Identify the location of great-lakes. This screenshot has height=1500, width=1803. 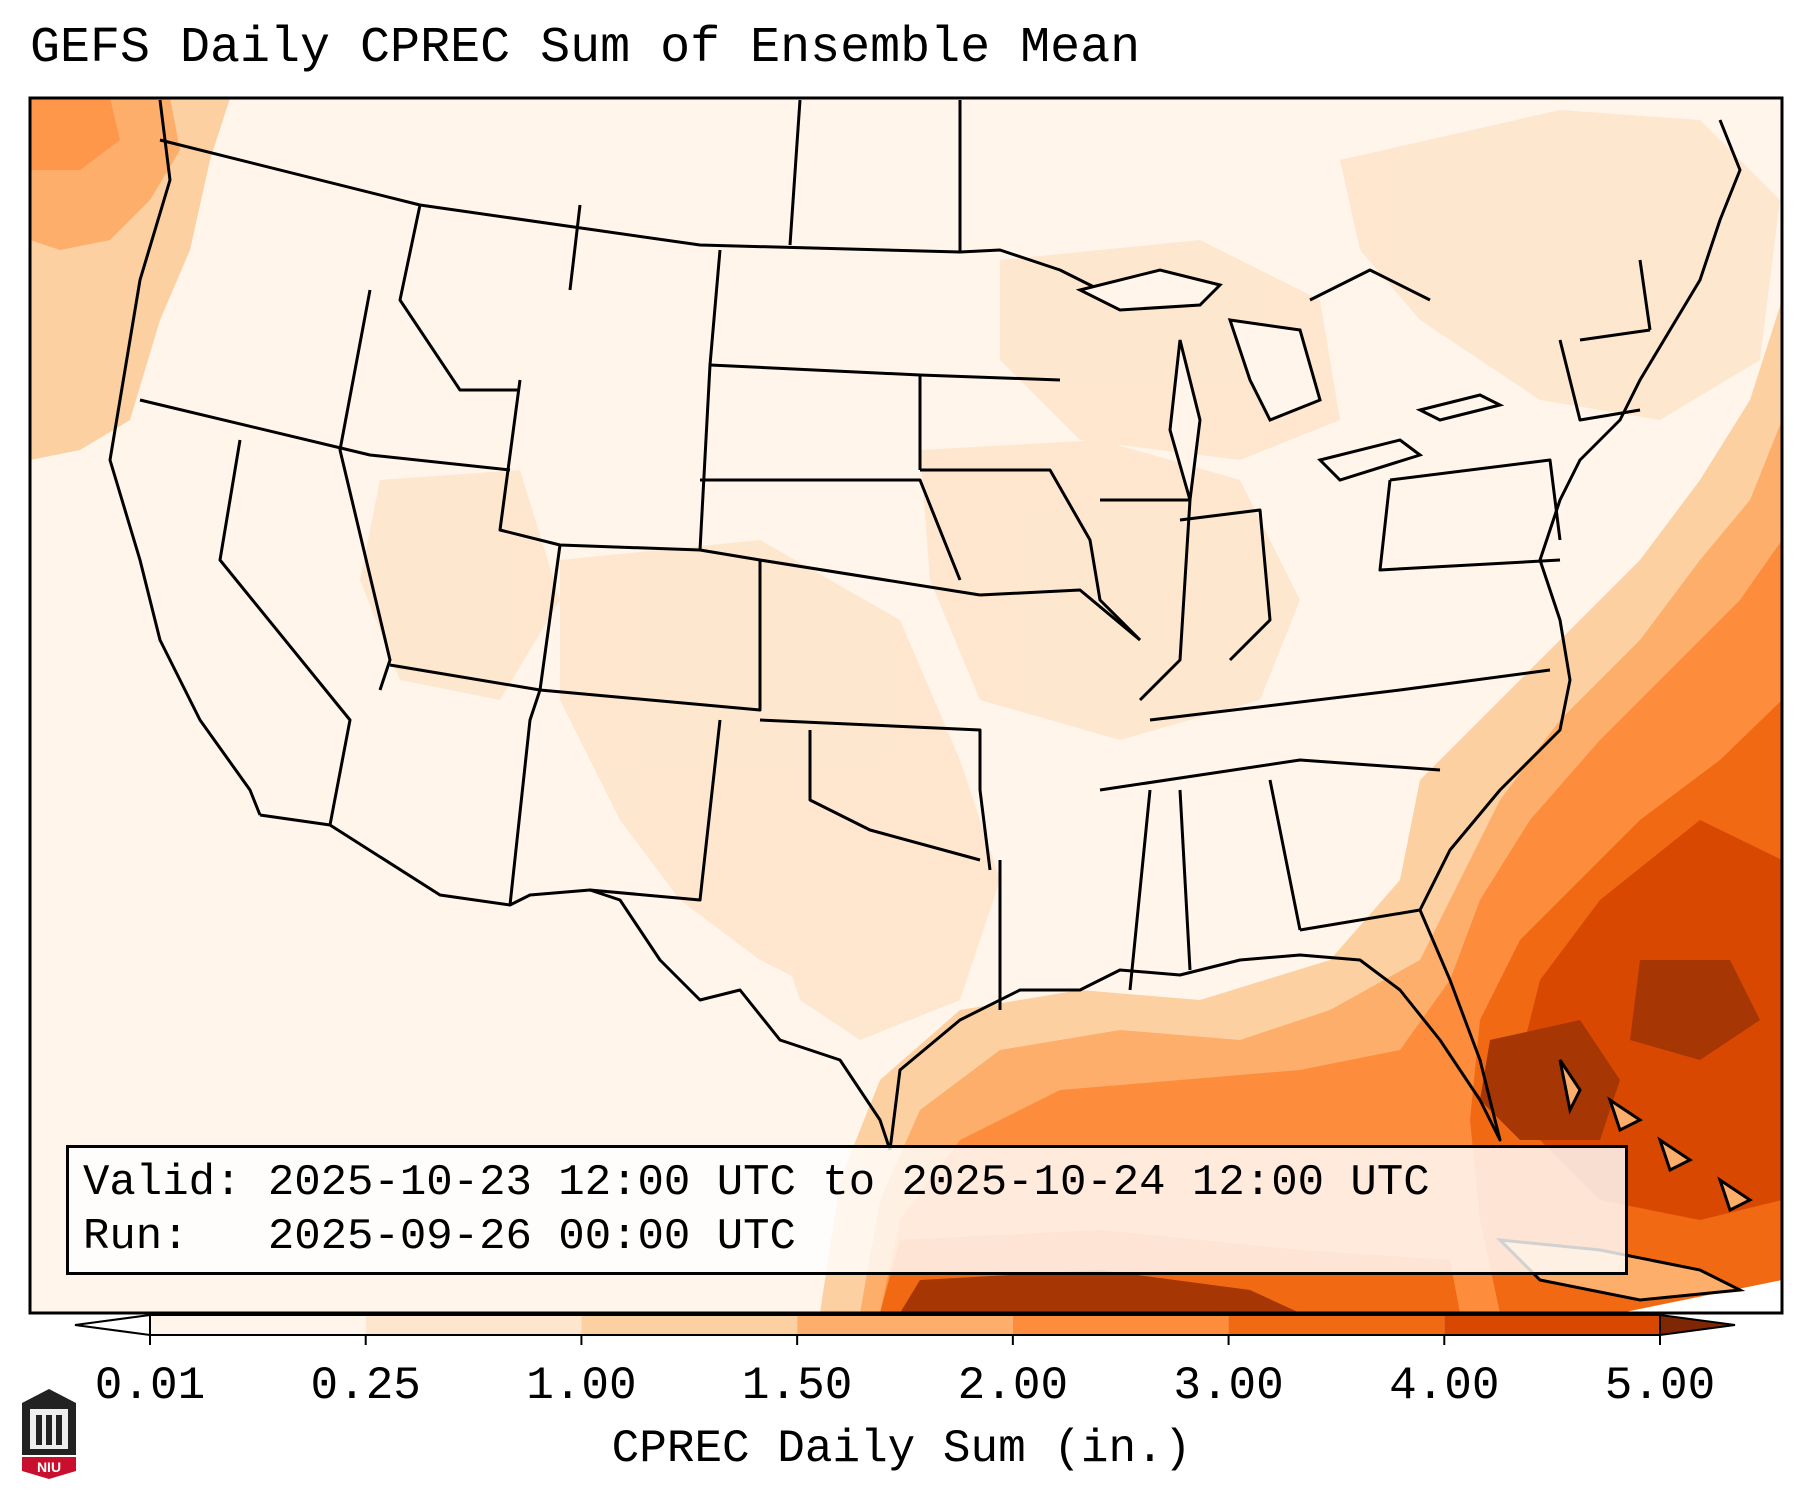
(1290, 384).